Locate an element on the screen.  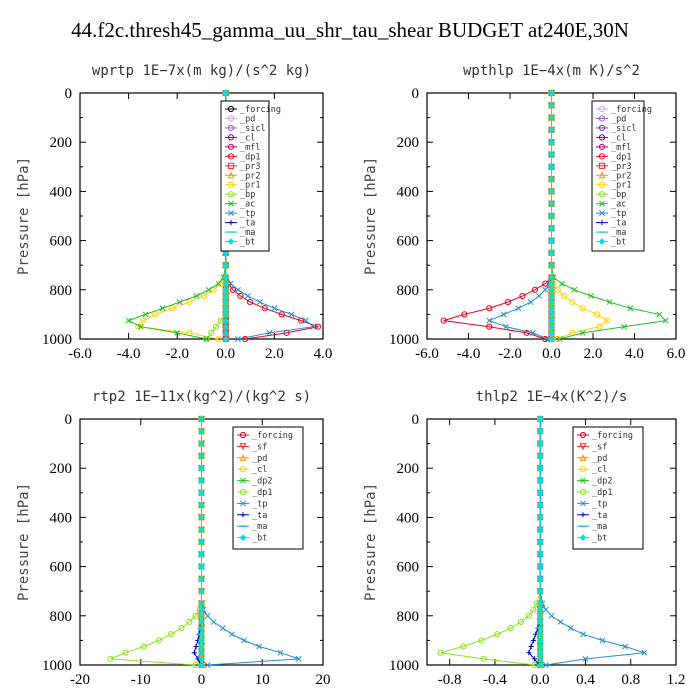
y-tick-label: 400 is located at coordinates (408, 192).